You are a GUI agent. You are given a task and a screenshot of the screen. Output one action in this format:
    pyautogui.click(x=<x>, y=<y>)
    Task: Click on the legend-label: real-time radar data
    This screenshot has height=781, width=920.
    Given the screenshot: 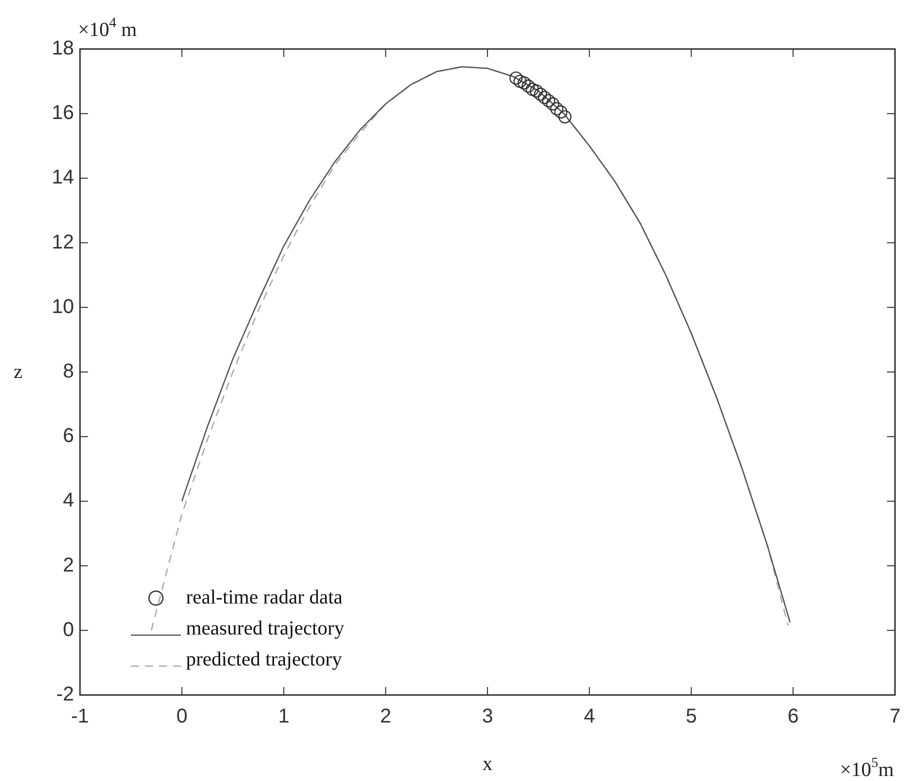 What is the action you would take?
    pyautogui.click(x=264, y=597)
    